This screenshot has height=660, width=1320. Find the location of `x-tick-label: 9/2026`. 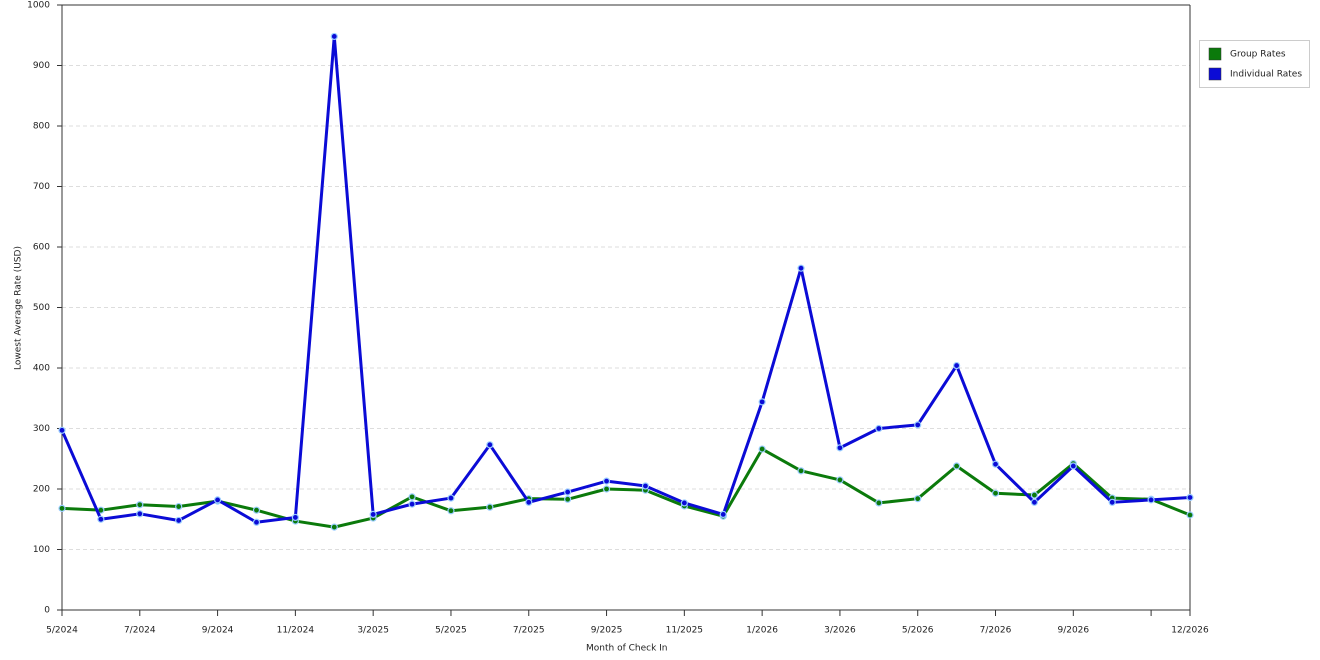

x-tick-label: 9/2026 is located at coordinates (1073, 631).